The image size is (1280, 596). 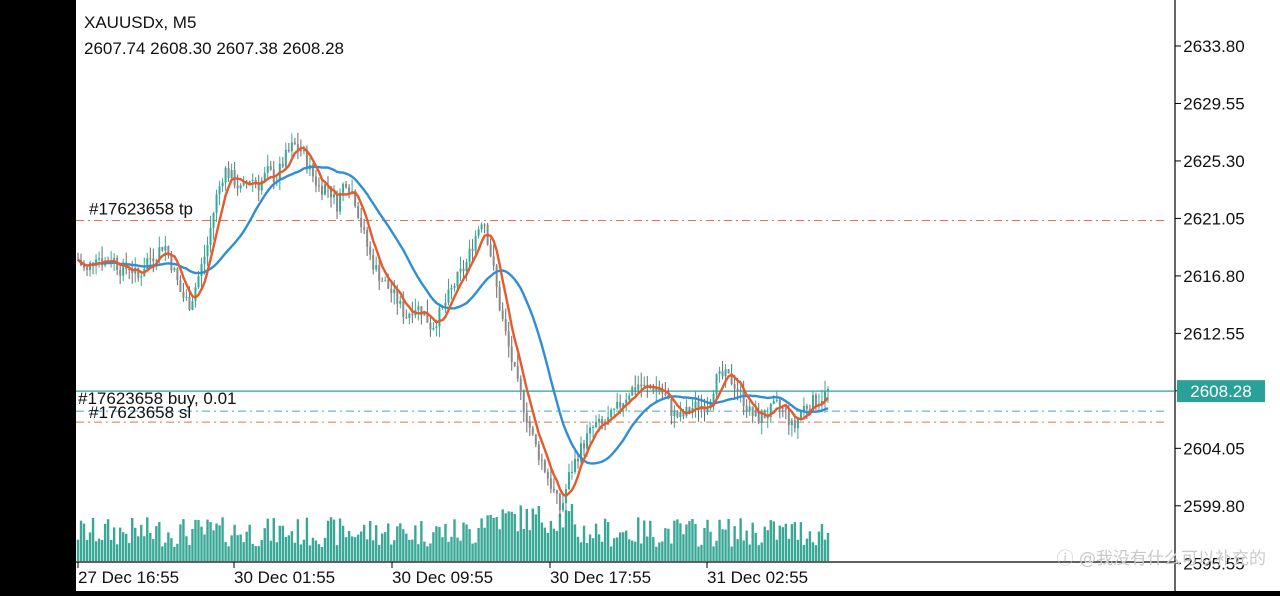 I want to click on order-label-sl: #17623658 sl, so click(x=140, y=412).